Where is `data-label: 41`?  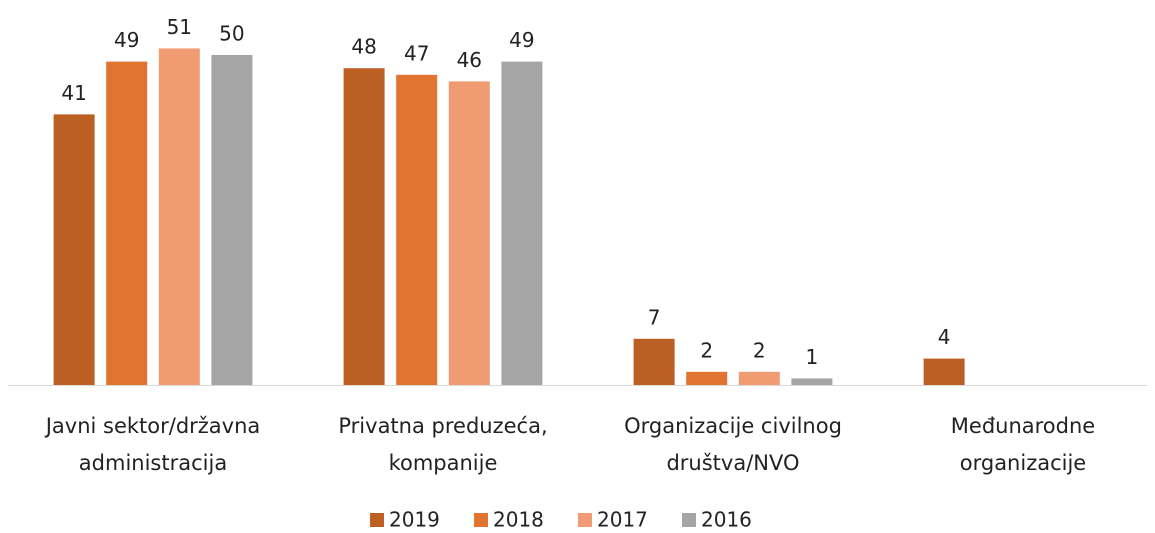
data-label: 41 is located at coordinates (73, 93).